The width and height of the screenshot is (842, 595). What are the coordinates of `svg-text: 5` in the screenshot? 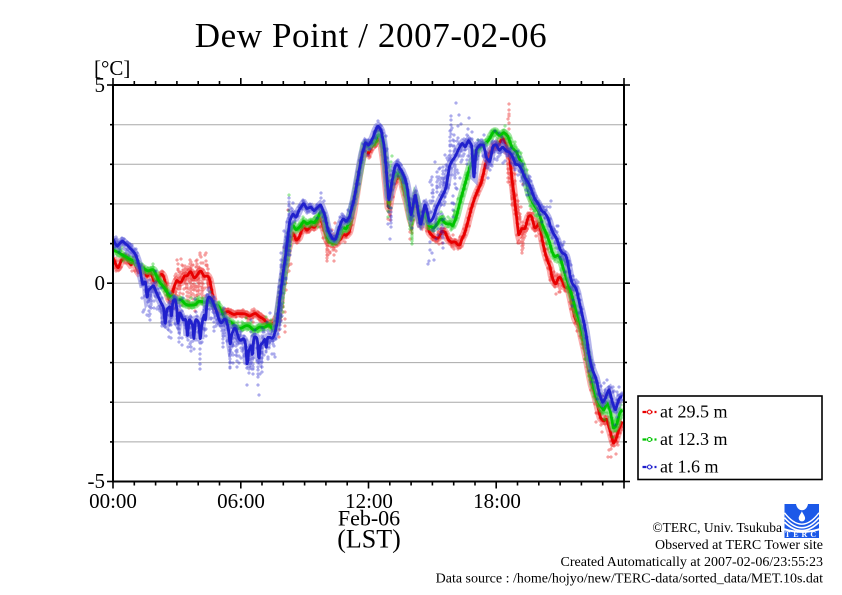 It's located at (100, 85).